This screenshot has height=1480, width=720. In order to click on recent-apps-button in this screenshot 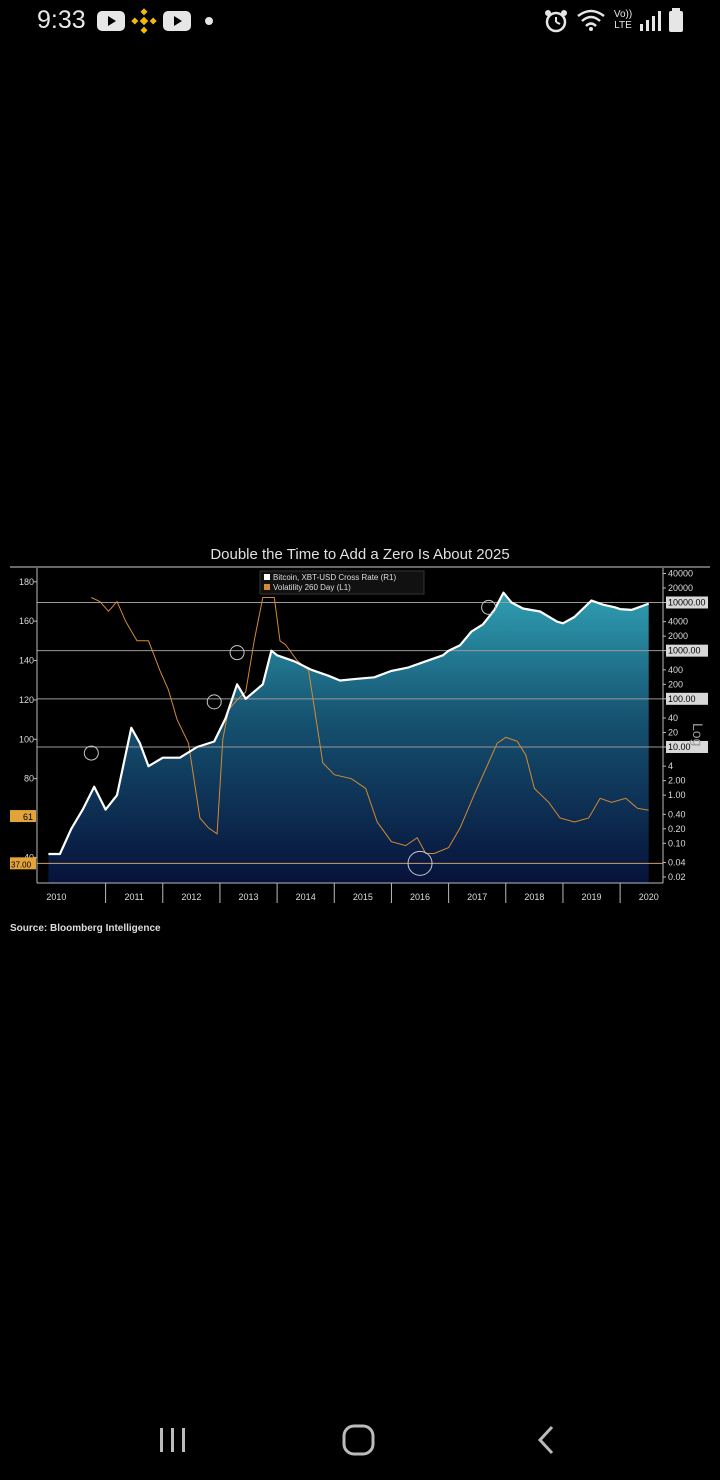, I will do `click(173, 1440)`.